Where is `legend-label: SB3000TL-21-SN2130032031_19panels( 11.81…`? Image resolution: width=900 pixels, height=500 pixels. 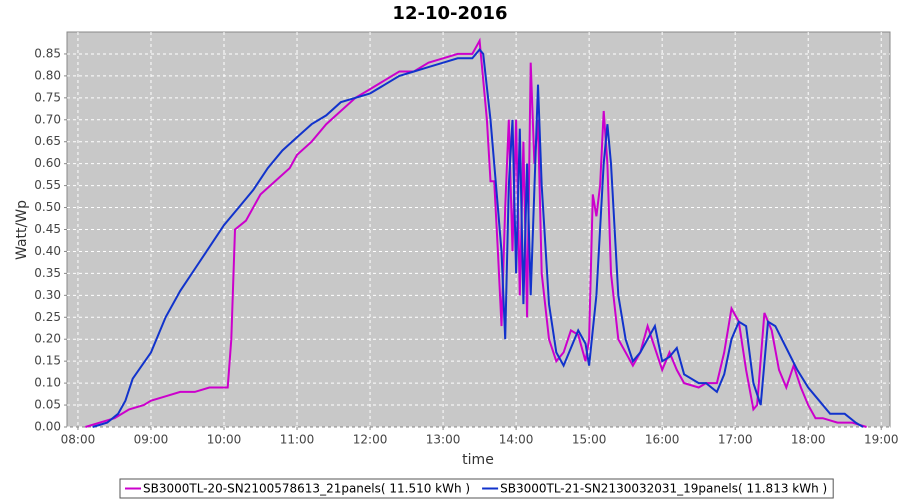
legend-label: SB3000TL-21-SN2130032031_19panels( 11.81… is located at coordinates (663, 489).